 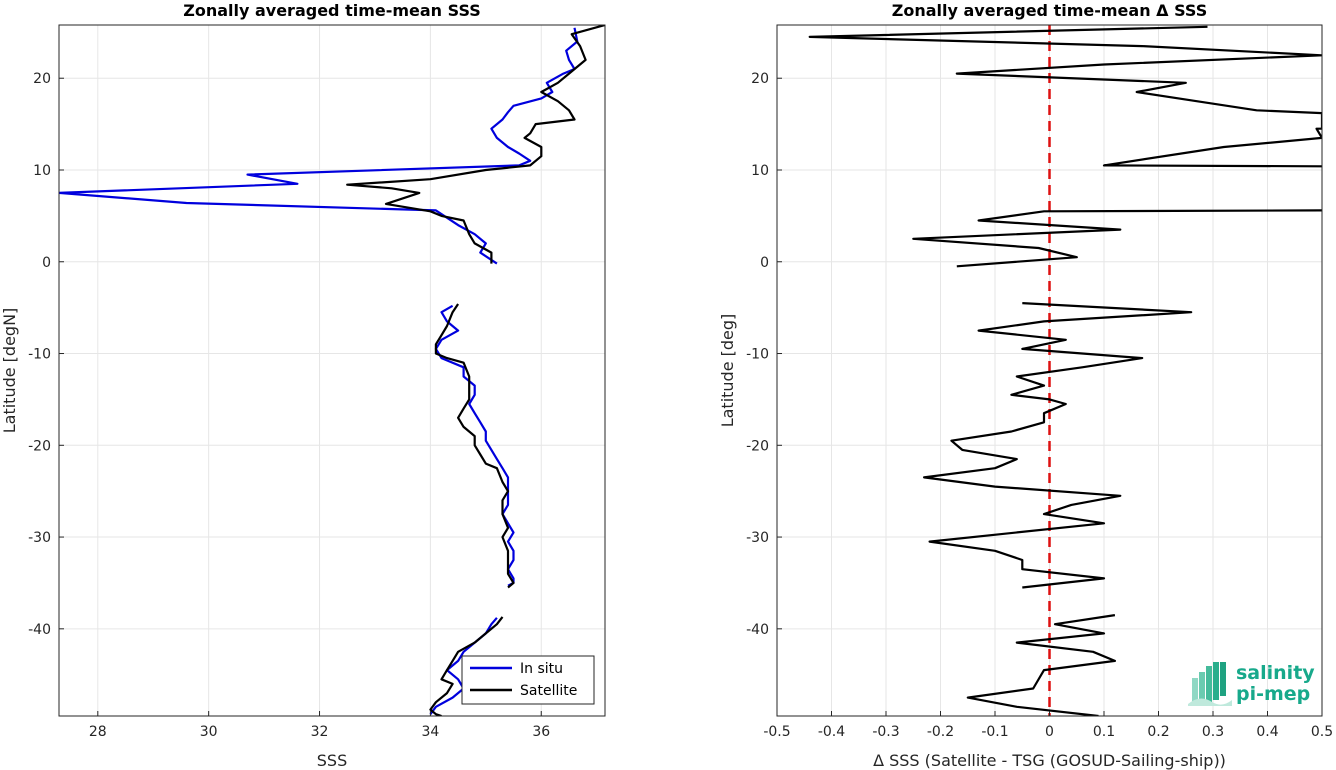 I want to click on wave-bars-icon, so click(x=1210, y=684).